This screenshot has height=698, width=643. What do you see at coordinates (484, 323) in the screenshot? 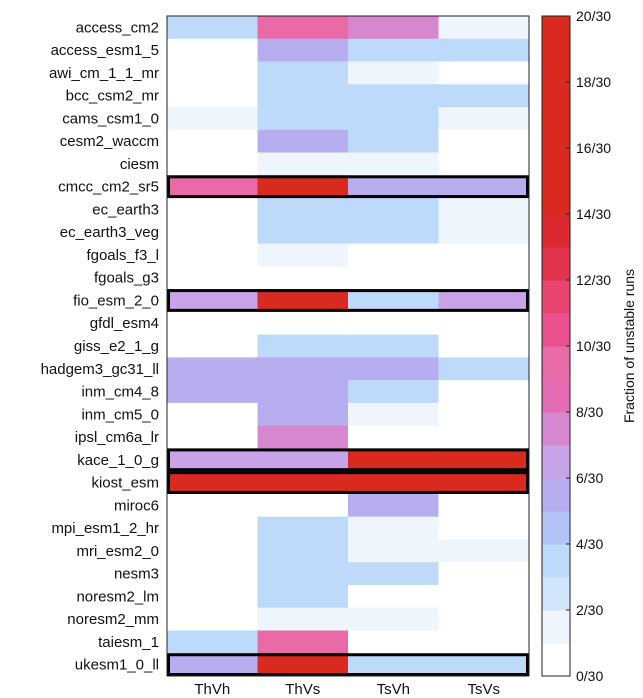
I see `heatmap-cell-gfdl_esm4-TsVs` at bounding box center [484, 323].